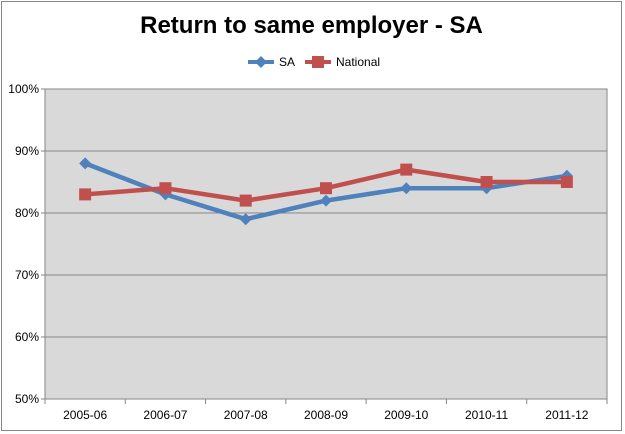  What do you see at coordinates (311, 25) in the screenshot?
I see `chart-title: Return to same employer - SA` at bounding box center [311, 25].